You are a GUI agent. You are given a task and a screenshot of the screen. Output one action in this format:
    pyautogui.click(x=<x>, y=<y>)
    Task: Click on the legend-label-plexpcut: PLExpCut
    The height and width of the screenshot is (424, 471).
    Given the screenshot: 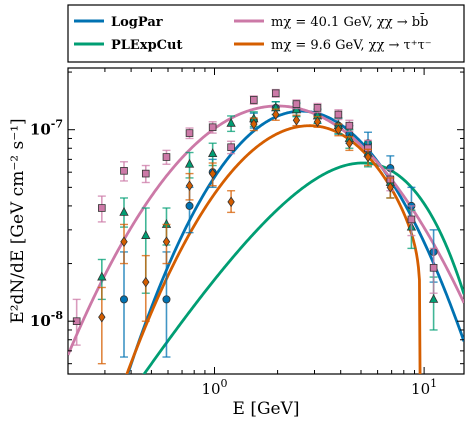 What is the action you would take?
    pyautogui.click(x=146, y=45)
    